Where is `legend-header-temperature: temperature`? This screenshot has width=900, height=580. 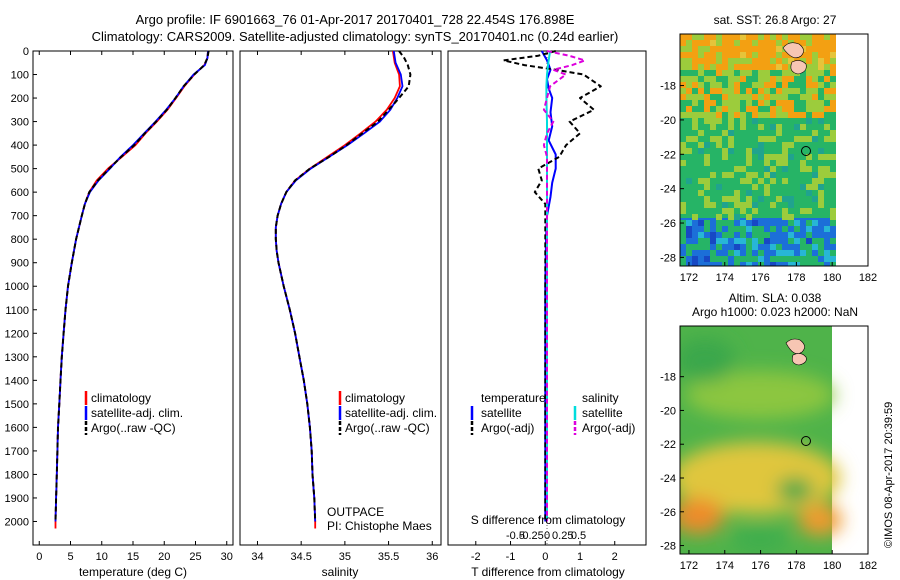 legend-header-temperature: temperature is located at coordinates (513, 398).